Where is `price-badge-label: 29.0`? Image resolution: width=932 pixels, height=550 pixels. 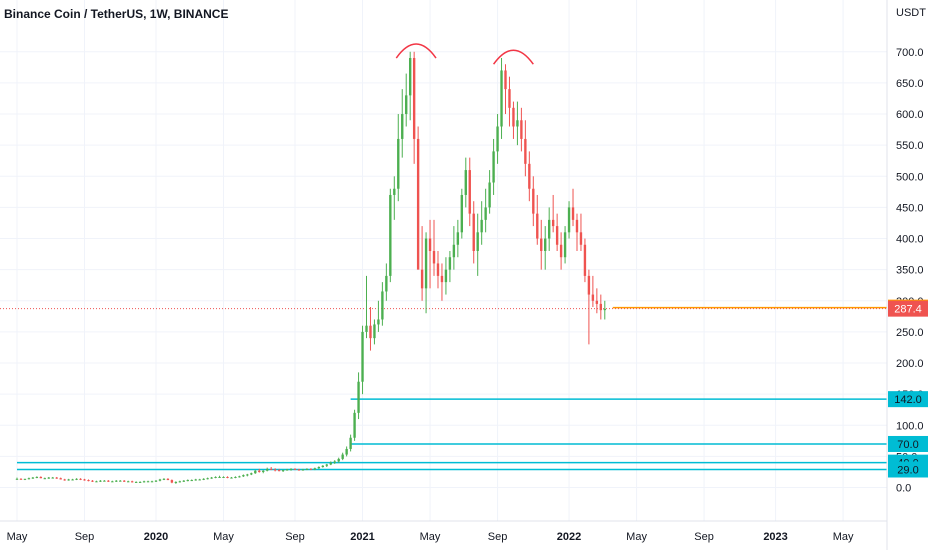
price-badge-label: 29.0 is located at coordinates (907, 470).